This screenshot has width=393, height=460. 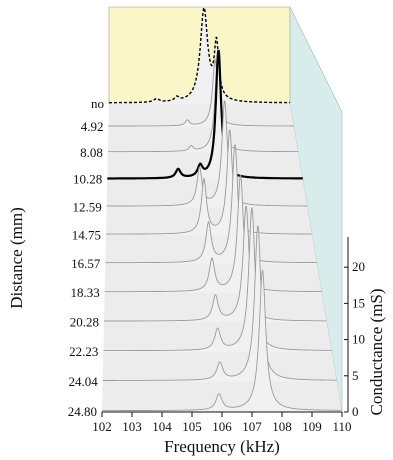 I want to click on x-tick-label: 105, so click(x=192, y=426).